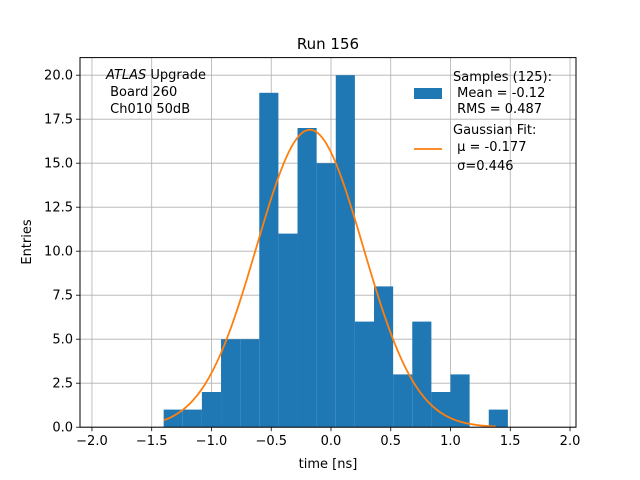 Image resolution: width=640 pixels, height=480 pixels. I want to click on annotation: ATLAS Upgrade Board 260 Ch010 50dB, so click(155, 92).